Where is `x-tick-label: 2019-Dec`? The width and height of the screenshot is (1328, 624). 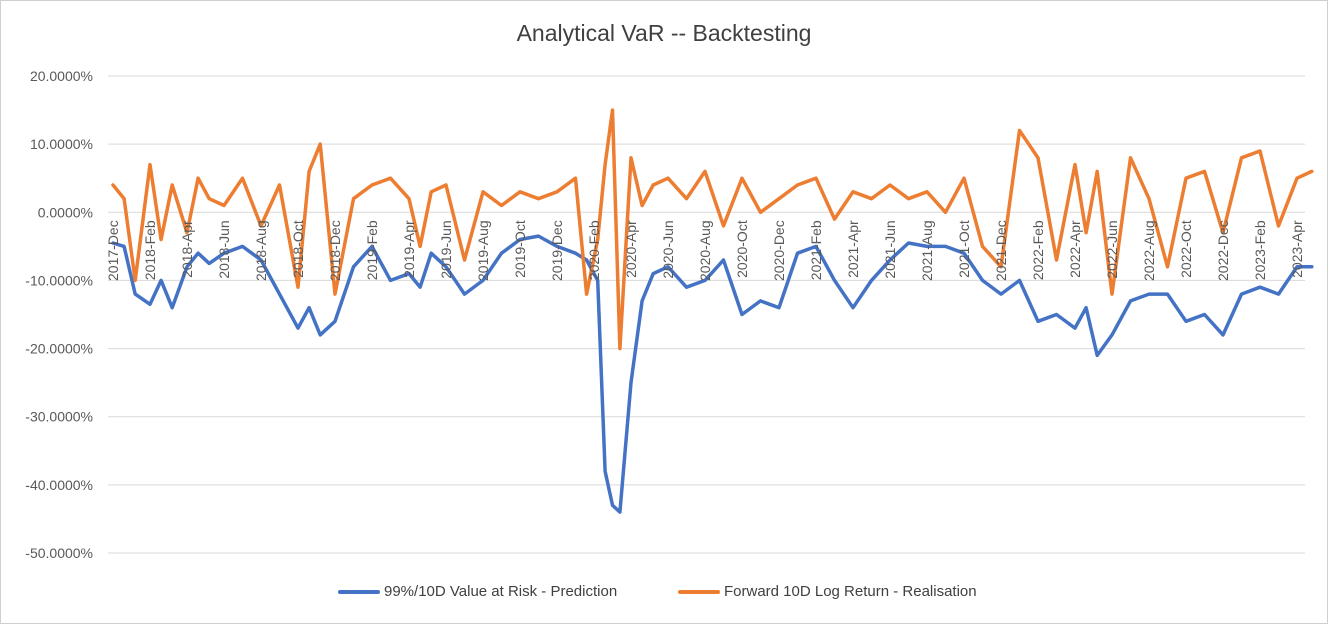
x-tick-label: 2019-Dec is located at coordinates (557, 250).